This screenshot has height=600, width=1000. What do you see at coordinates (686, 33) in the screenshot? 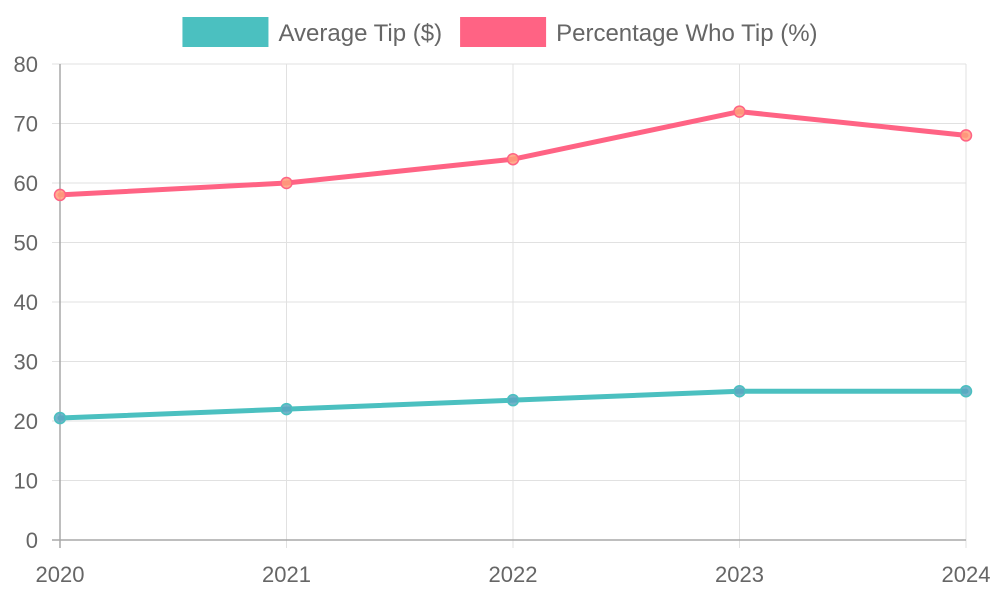
I see `legend-label-2: Percentage Who Tip (%)` at bounding box center [686, 33].